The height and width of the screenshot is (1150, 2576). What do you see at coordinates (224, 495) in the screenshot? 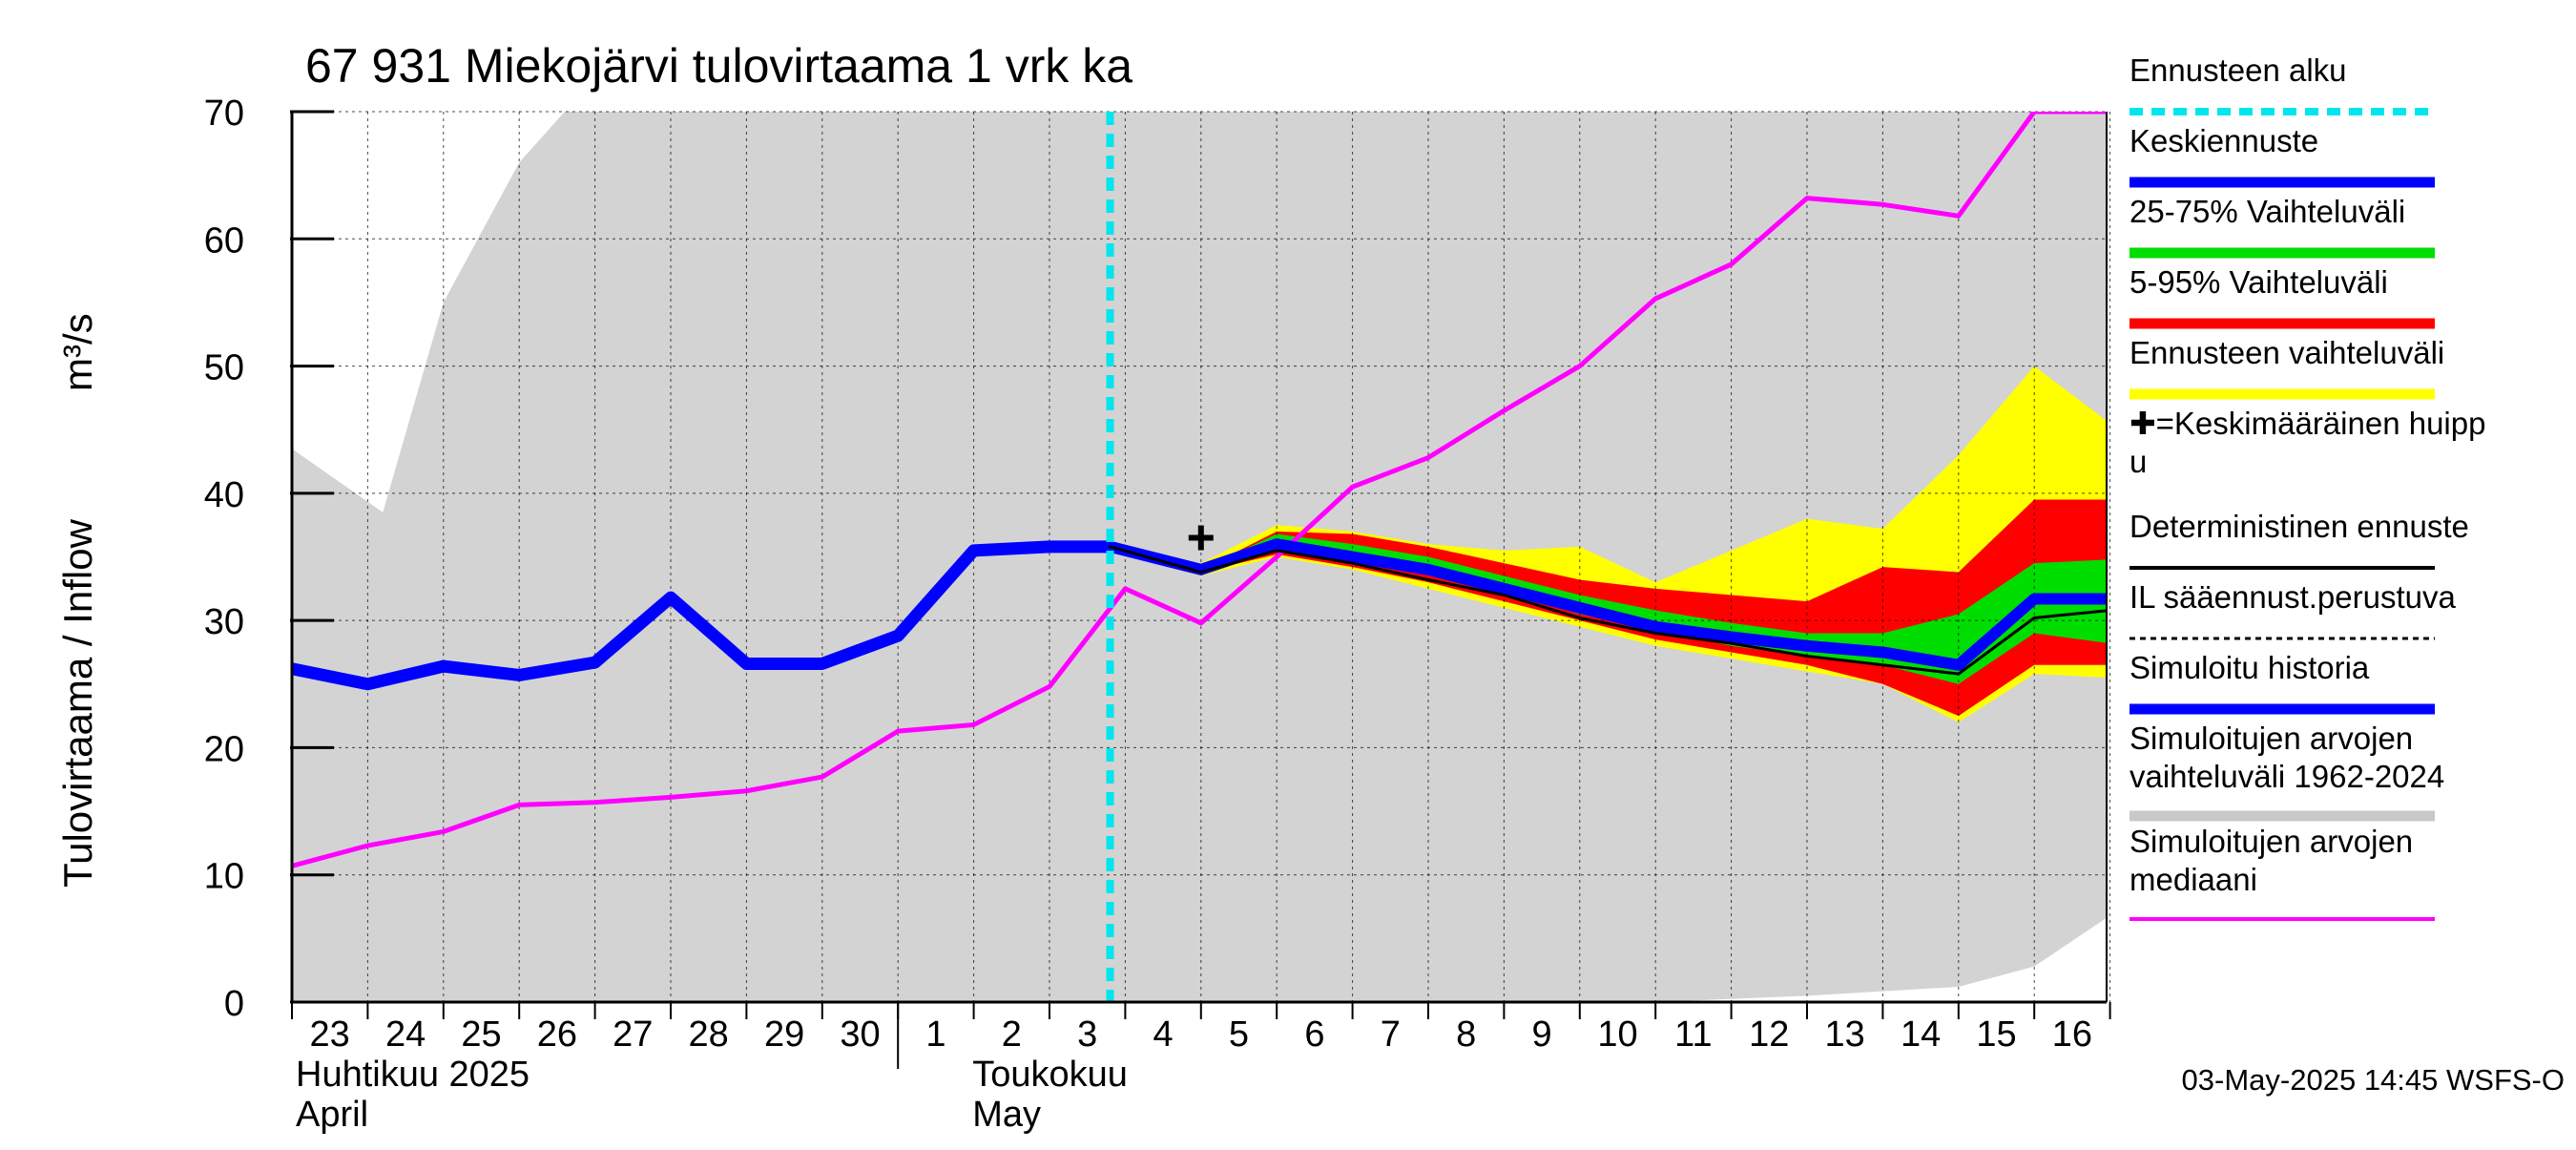
I see `y-tick-label: 40` at bounding box center [224, 495].